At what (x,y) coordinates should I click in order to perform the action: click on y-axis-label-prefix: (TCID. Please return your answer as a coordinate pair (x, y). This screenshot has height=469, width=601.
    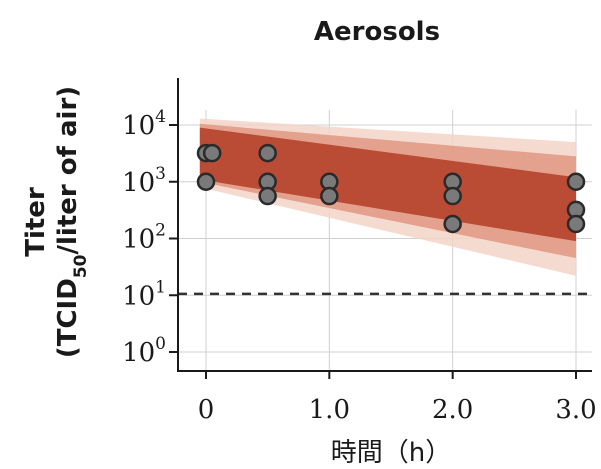
    Looking at the image, I should click on (68, 318).